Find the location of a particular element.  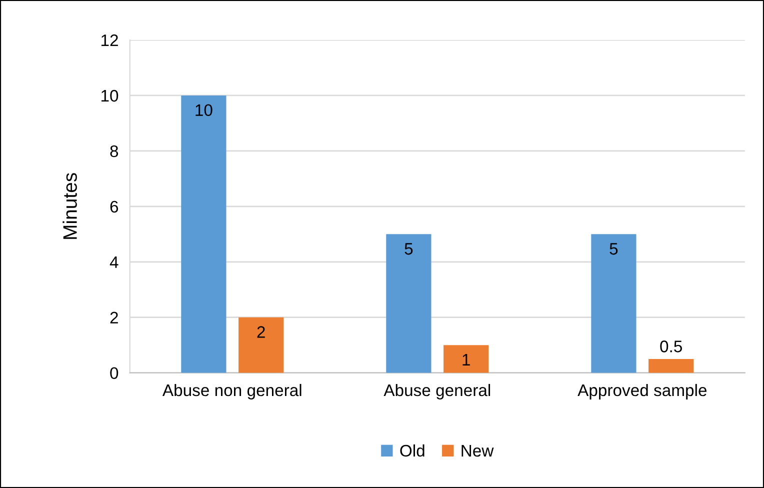

y-tick-label: 2 is located at coordinates (114, 318).